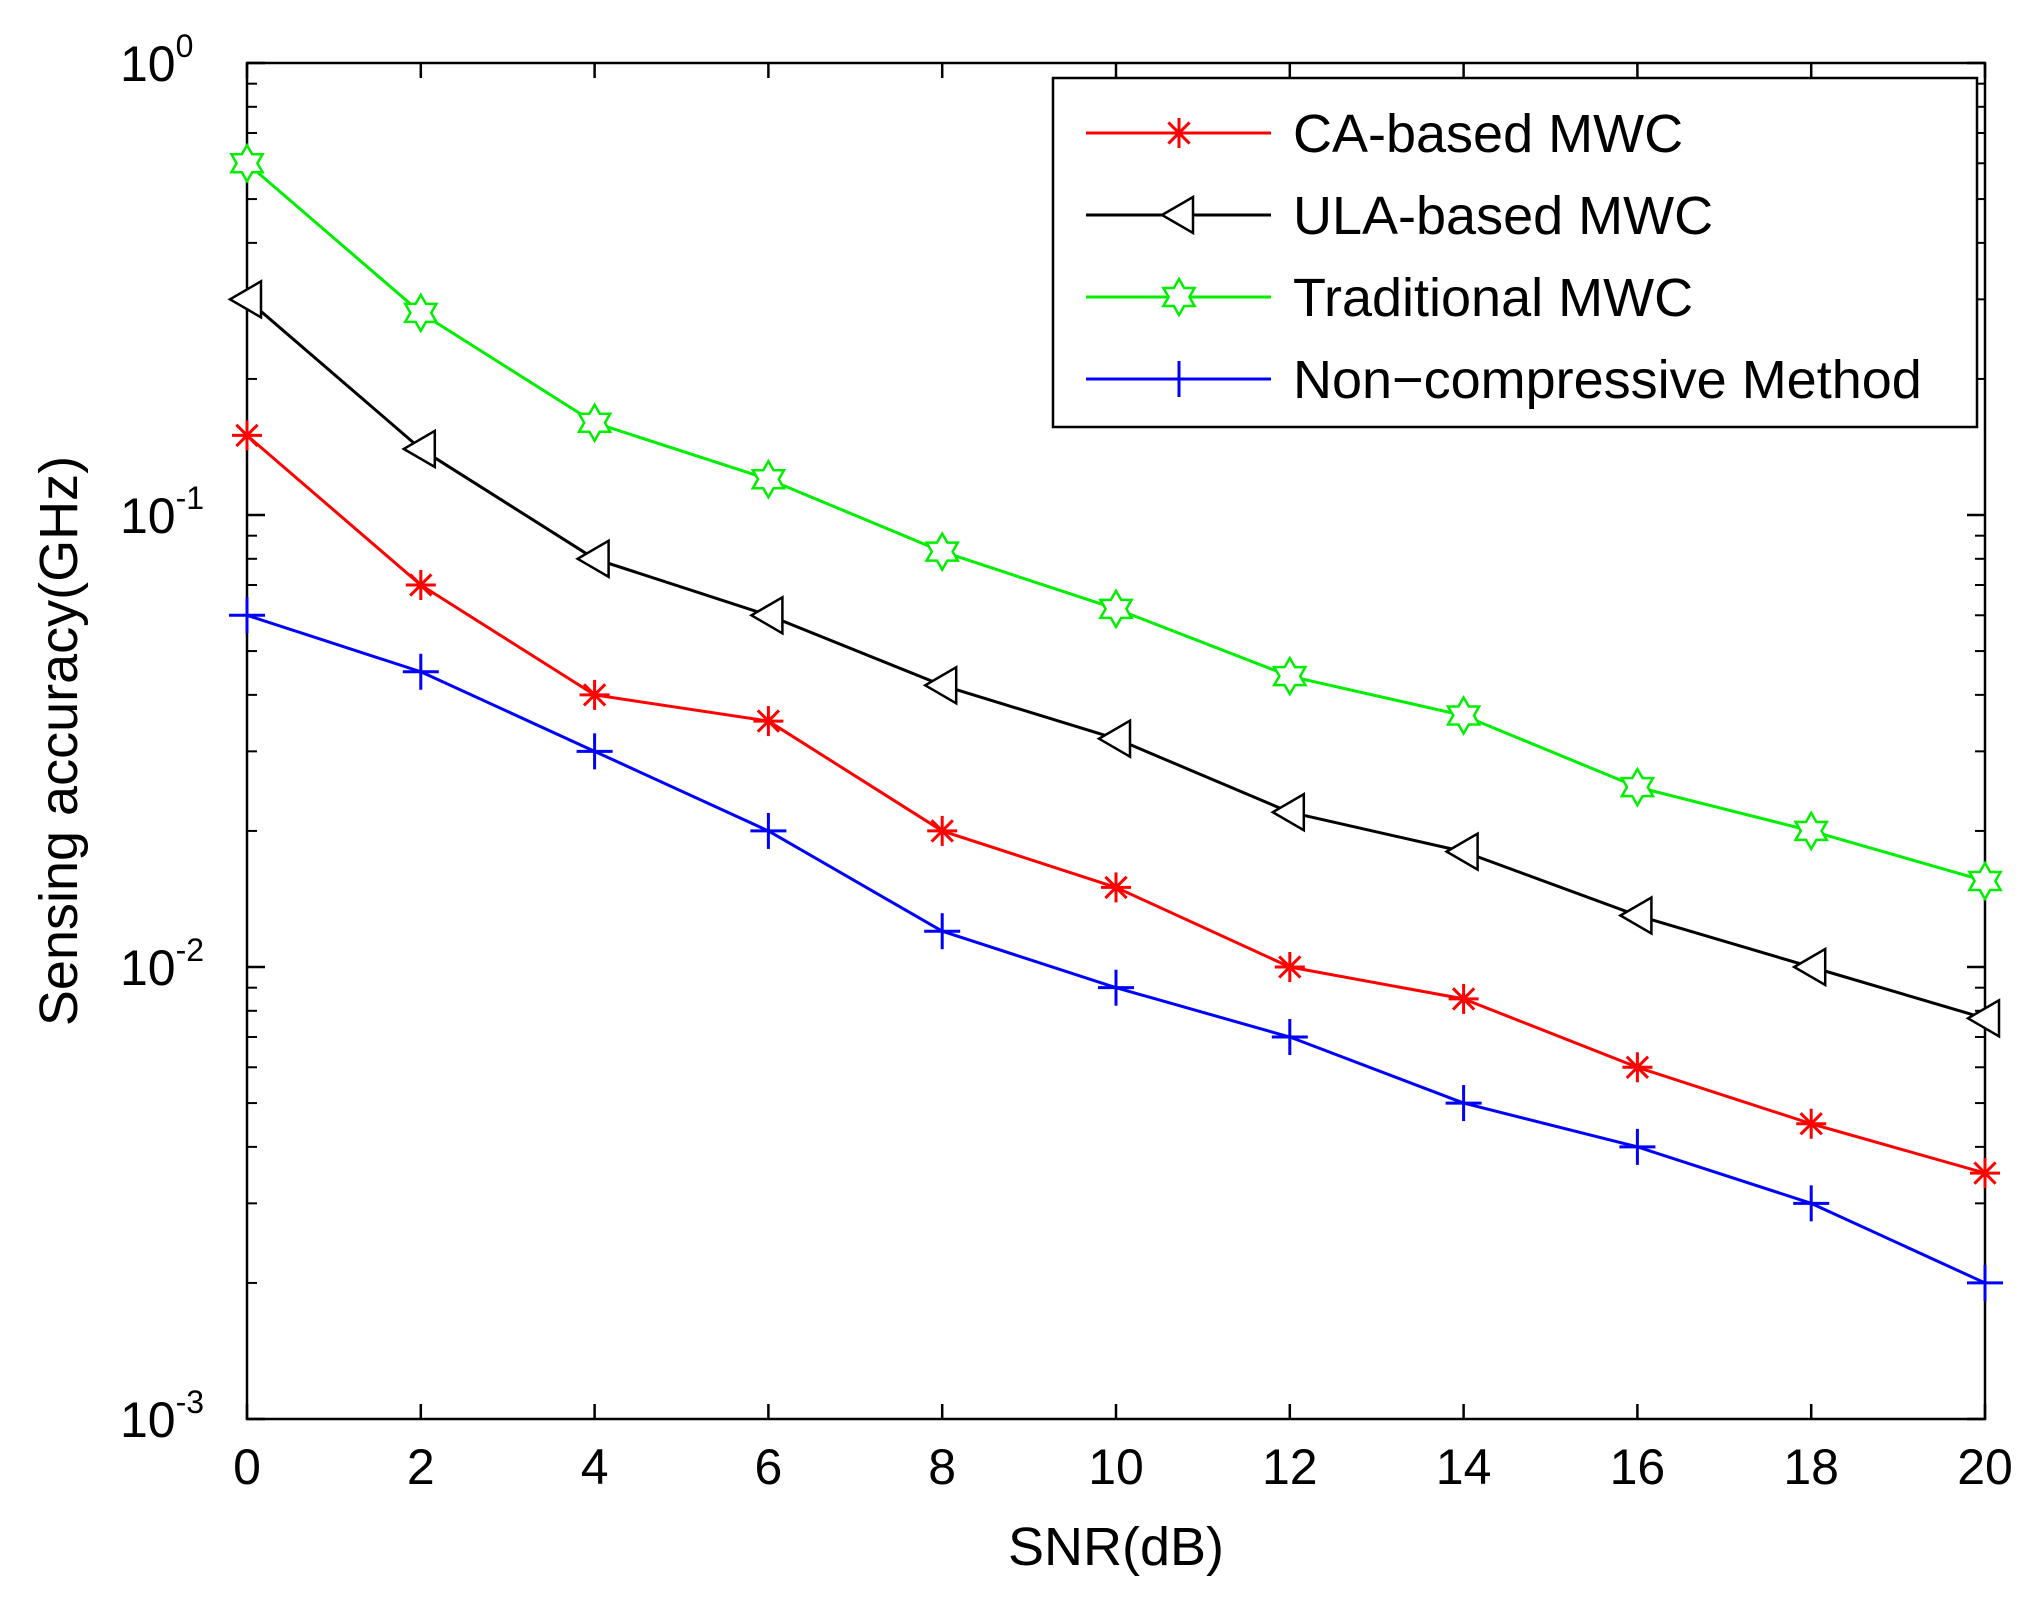  I want to click on y-tick-exponent: 0, so click(185, 46).